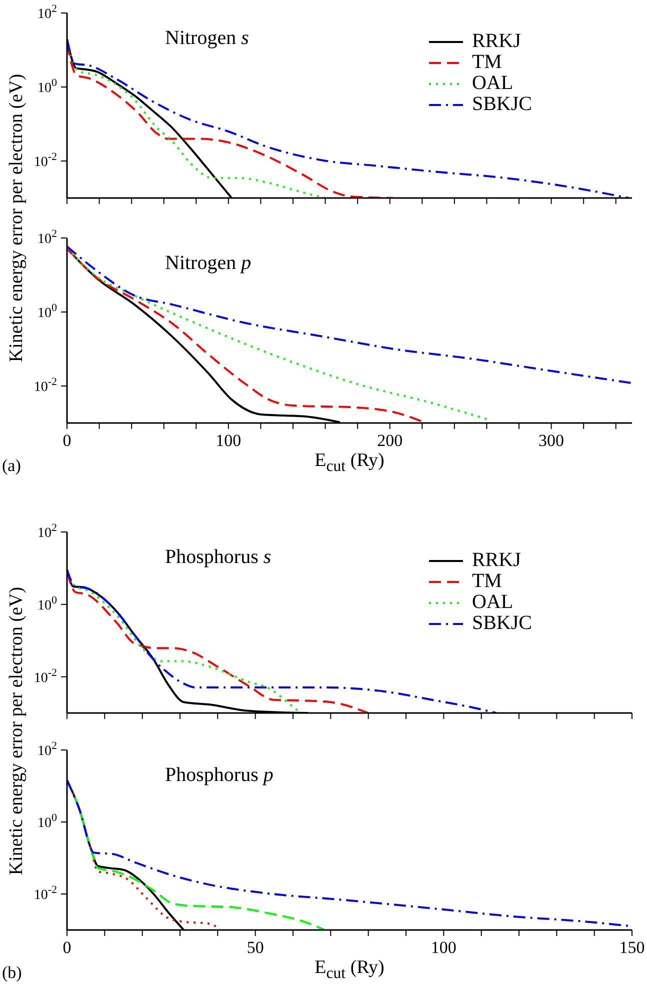  What do you see at coordinates (11, 466) in the screenshot?
I see `text: (a)` at bounding box center [11, 466].